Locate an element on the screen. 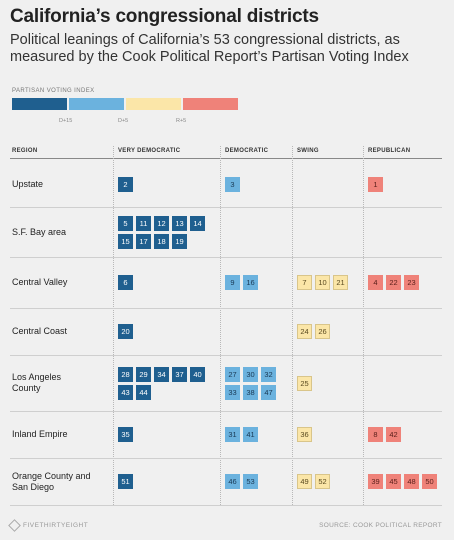  district-box-15: 15 is located at coordinates (125, 241).